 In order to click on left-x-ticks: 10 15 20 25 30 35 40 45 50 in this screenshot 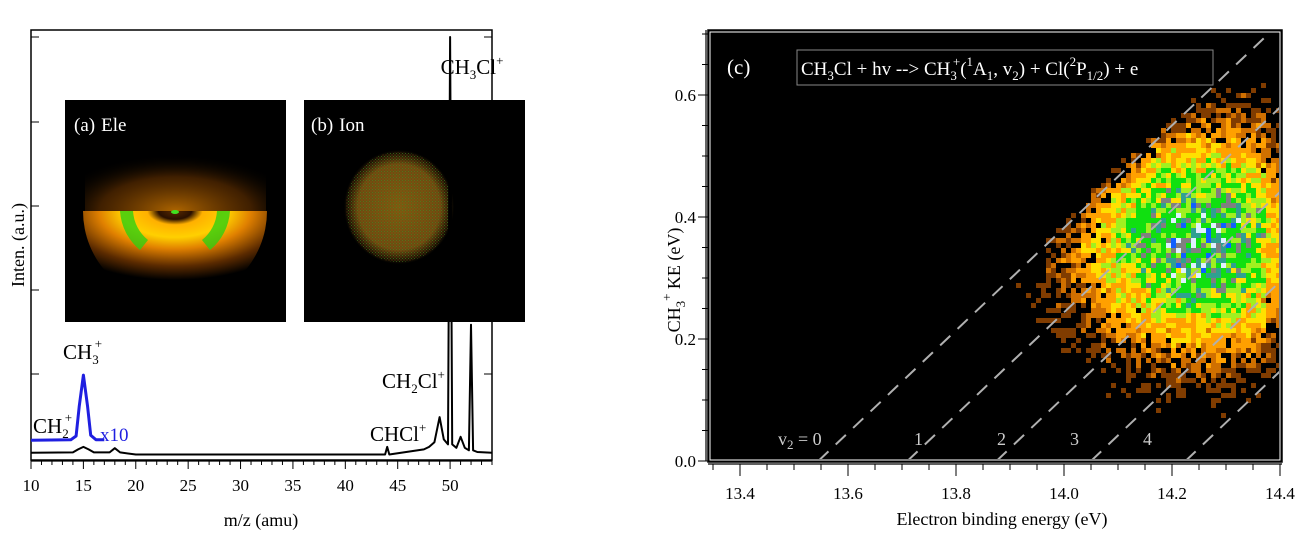, I will do `click(258, 477)`.